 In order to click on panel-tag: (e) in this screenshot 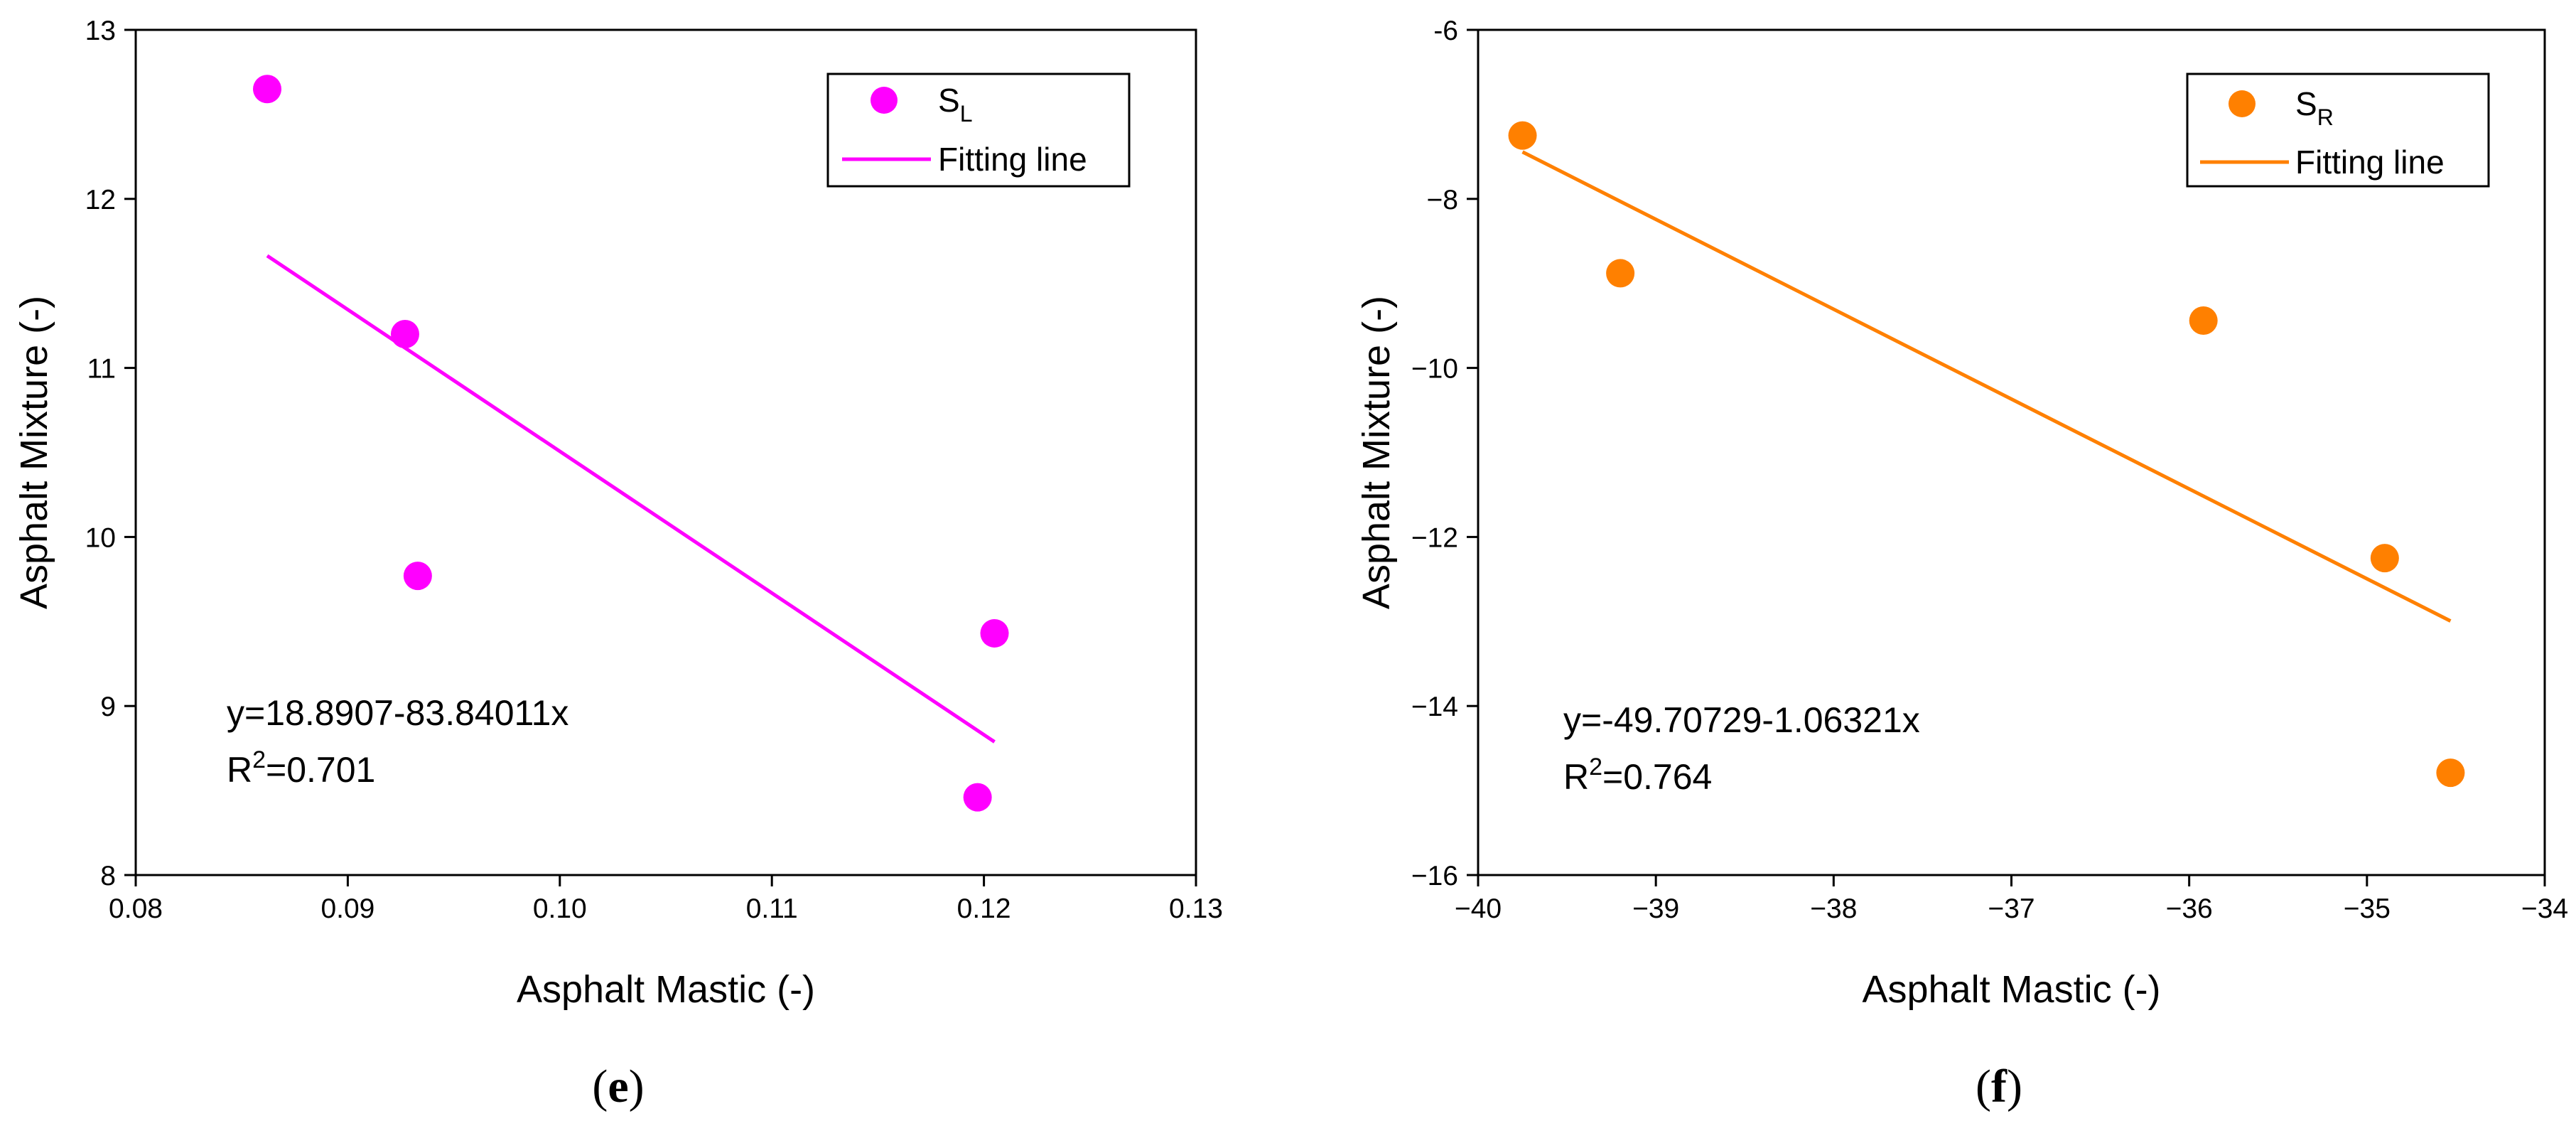, I will do `click(618, 1086)`.